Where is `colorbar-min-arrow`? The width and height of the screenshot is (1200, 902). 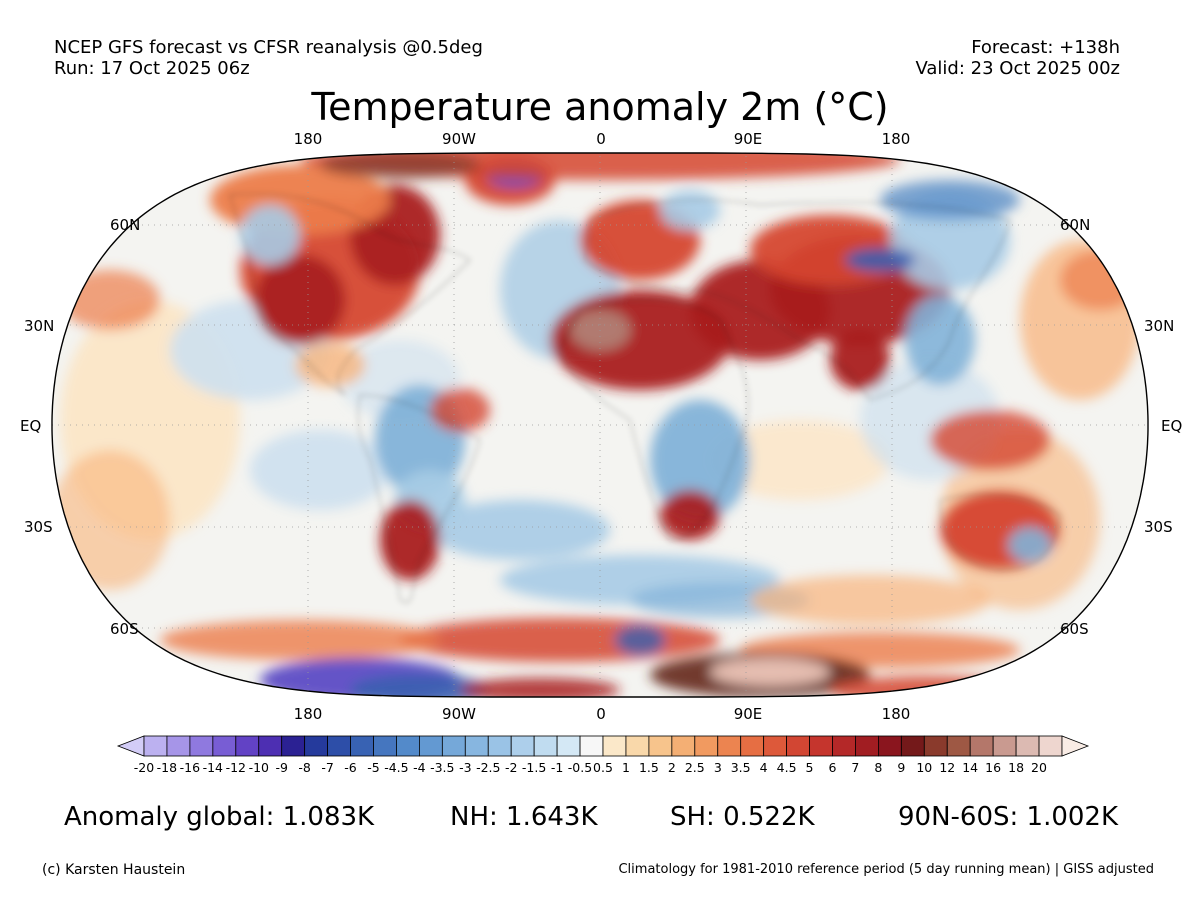 colorbar-min-arrow is located at coordinates (130, 746).